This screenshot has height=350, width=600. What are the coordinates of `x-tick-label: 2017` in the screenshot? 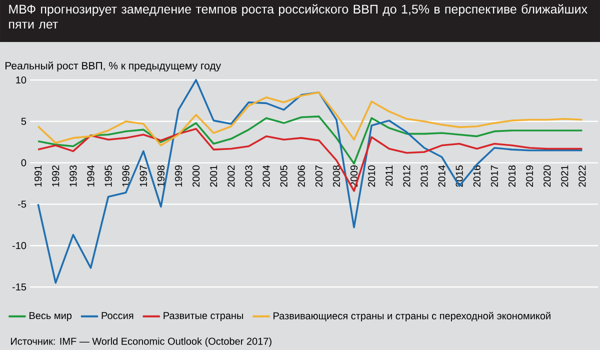 It's located at (494, 176).